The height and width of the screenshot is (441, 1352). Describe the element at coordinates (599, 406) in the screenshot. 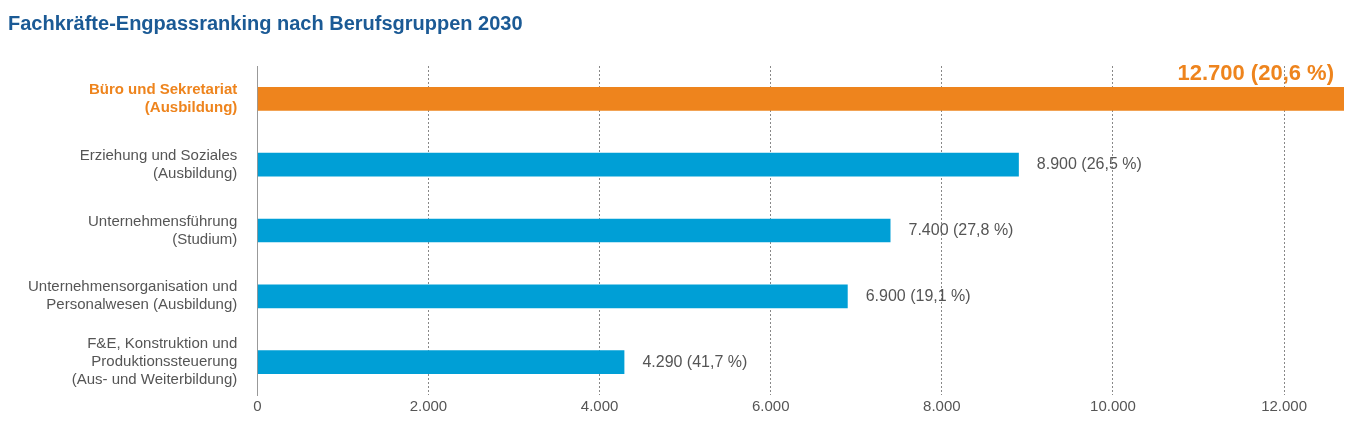

I see `x-tick-label: 4.000` at that location.